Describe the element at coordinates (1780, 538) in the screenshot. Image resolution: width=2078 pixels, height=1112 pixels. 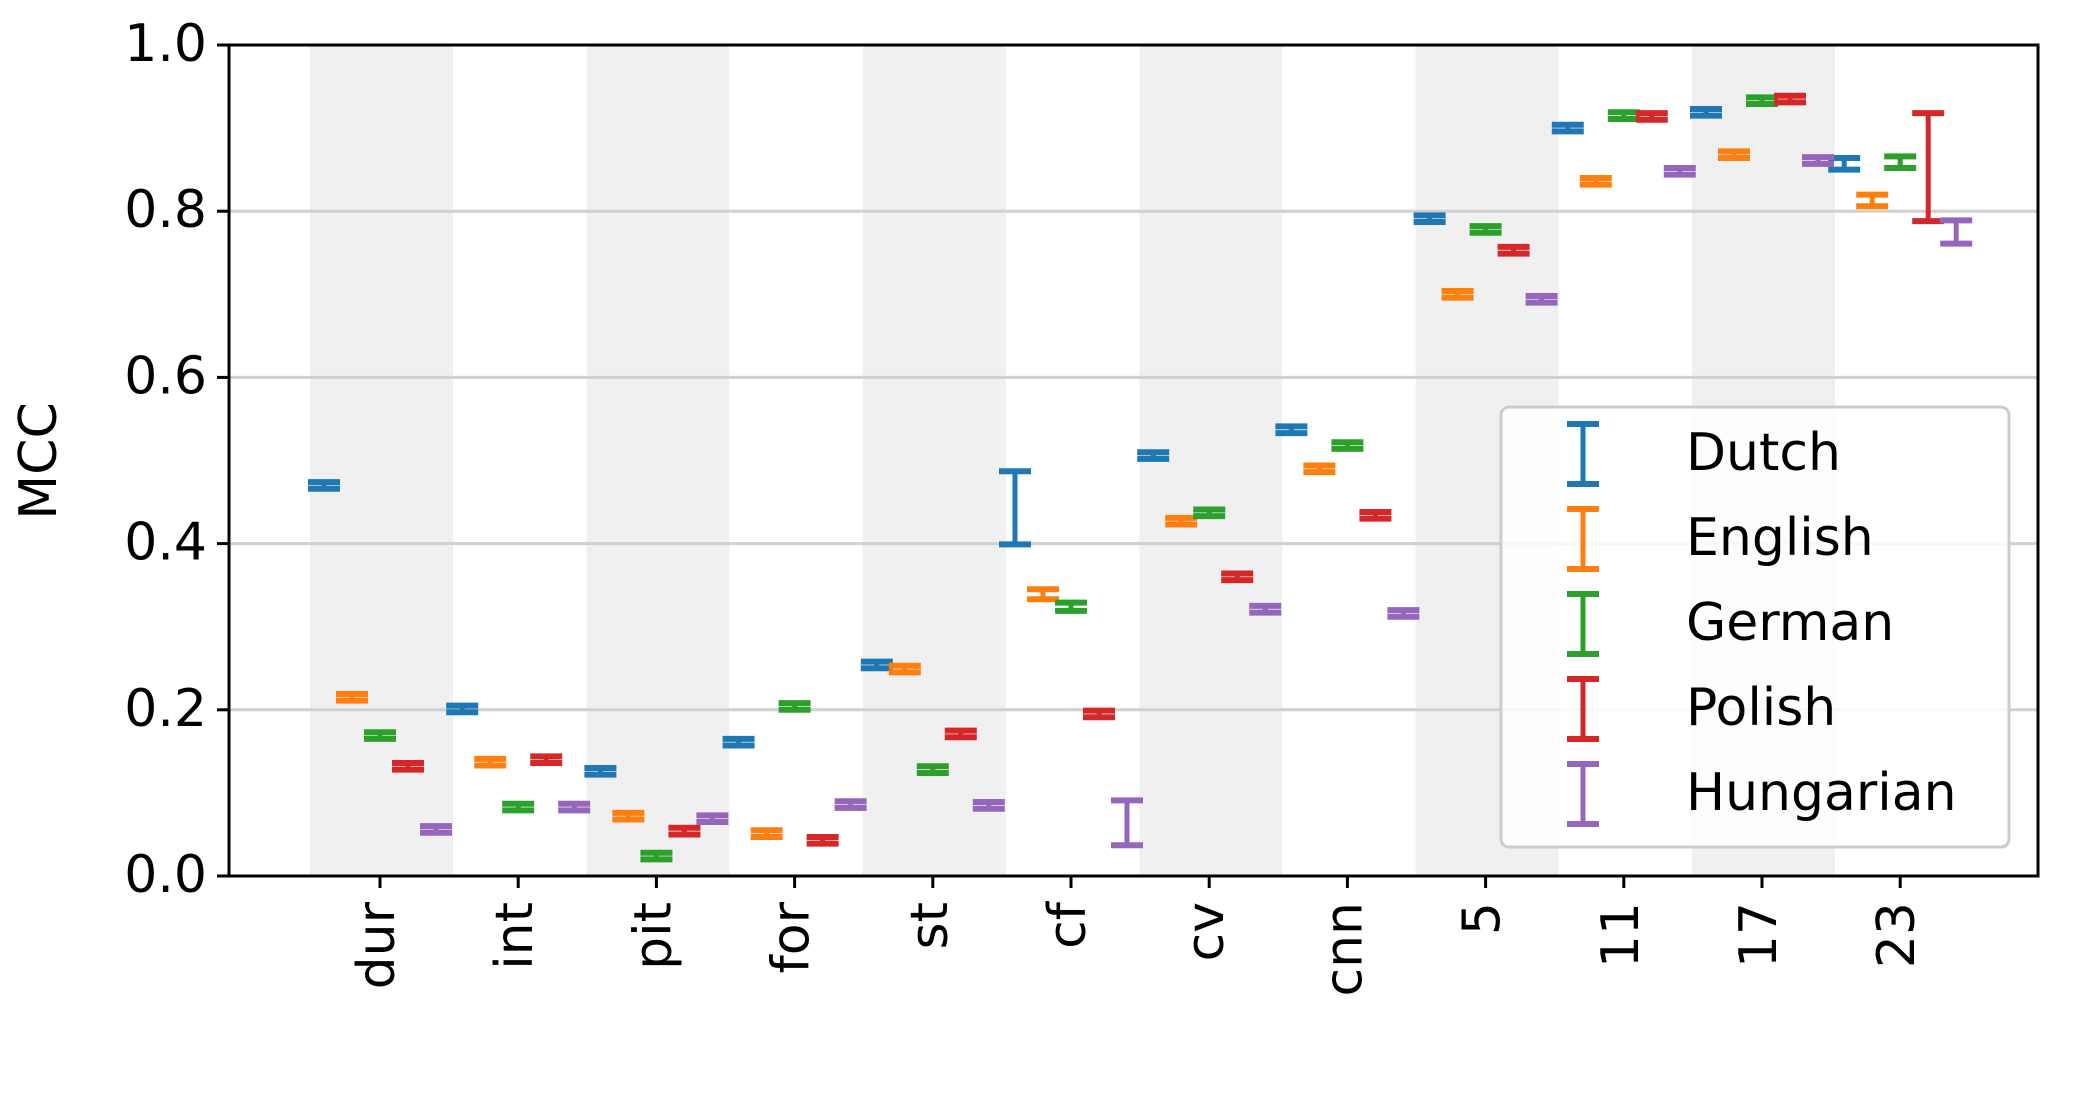
I see `legend-label: English` at that location.